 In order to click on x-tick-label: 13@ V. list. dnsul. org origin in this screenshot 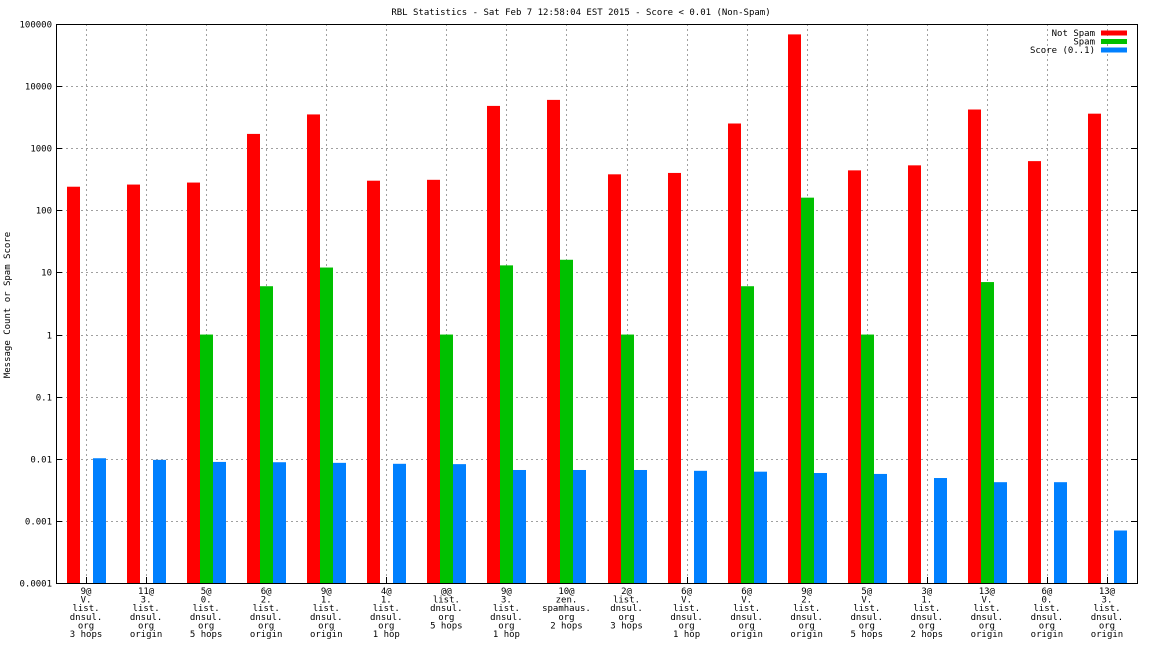, I will do `click(987, 613)`.